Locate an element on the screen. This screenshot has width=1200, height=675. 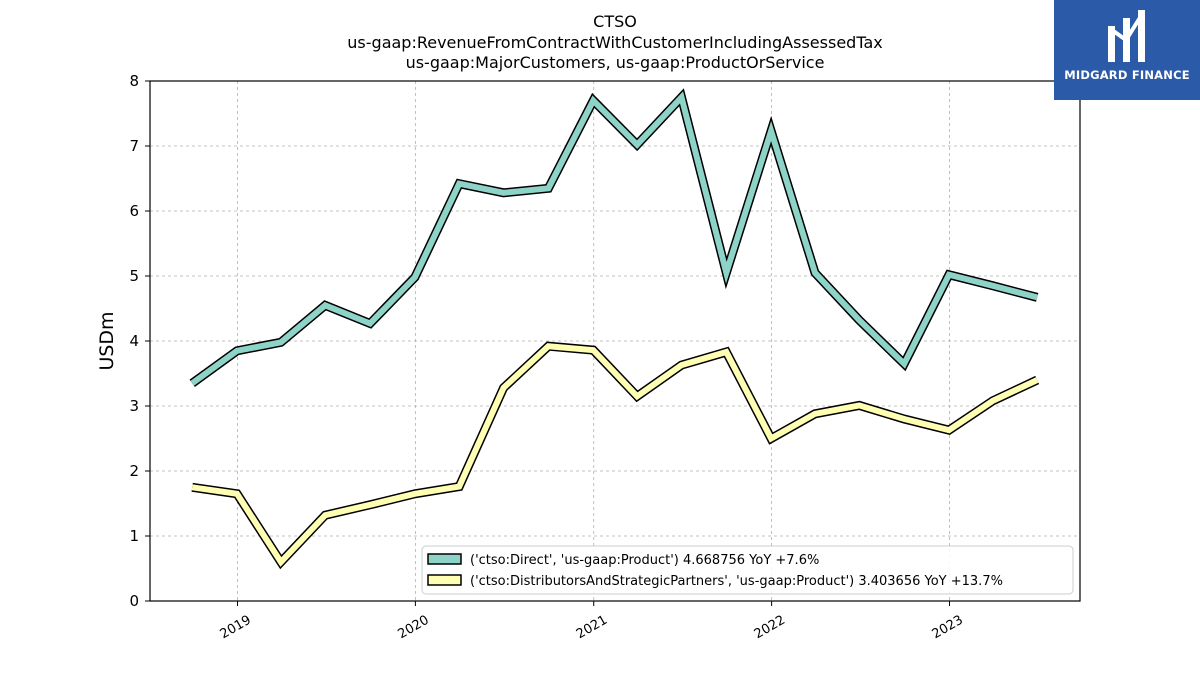
y-tick-label: 4 is located at coordinates (134, 341).